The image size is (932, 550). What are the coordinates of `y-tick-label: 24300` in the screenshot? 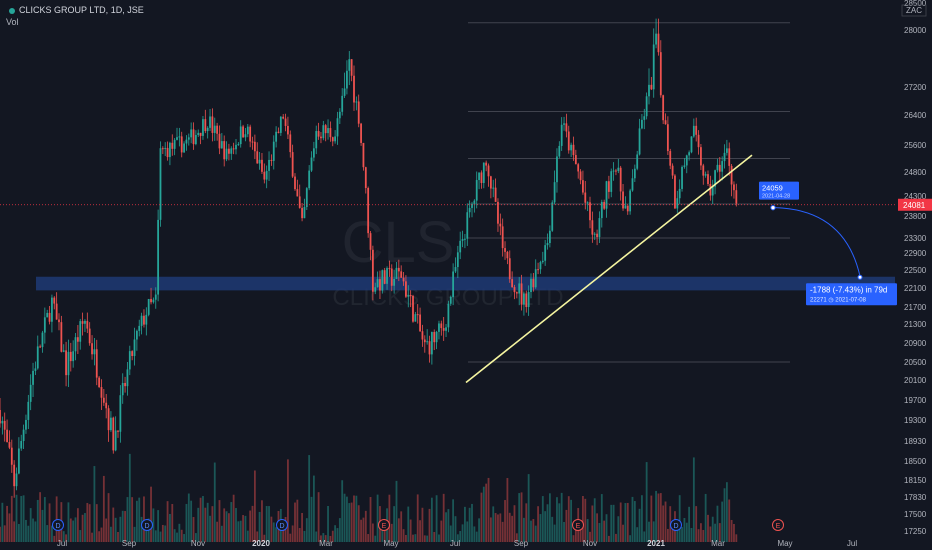 It's located at (915, 196).